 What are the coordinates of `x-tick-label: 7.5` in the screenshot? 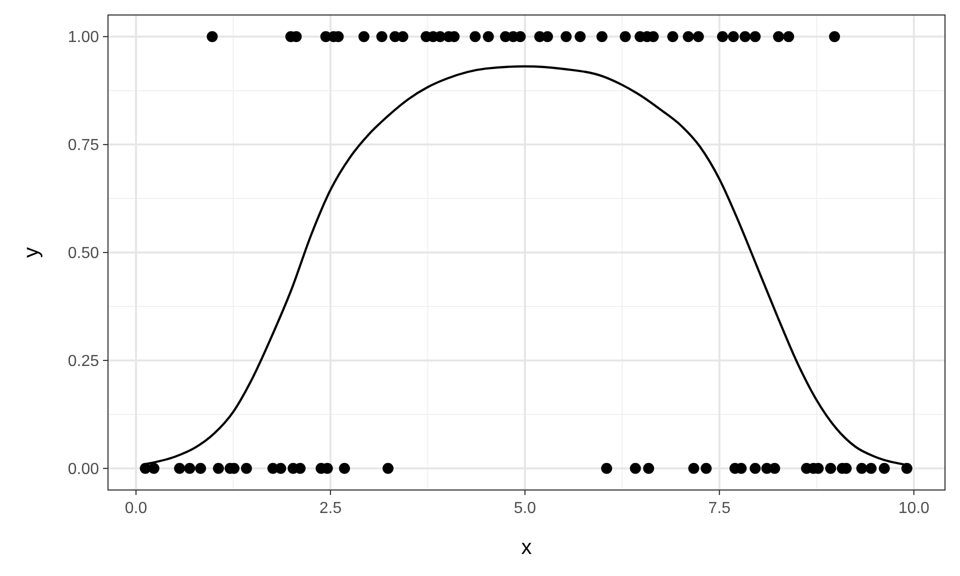 It's located at (719, 508).